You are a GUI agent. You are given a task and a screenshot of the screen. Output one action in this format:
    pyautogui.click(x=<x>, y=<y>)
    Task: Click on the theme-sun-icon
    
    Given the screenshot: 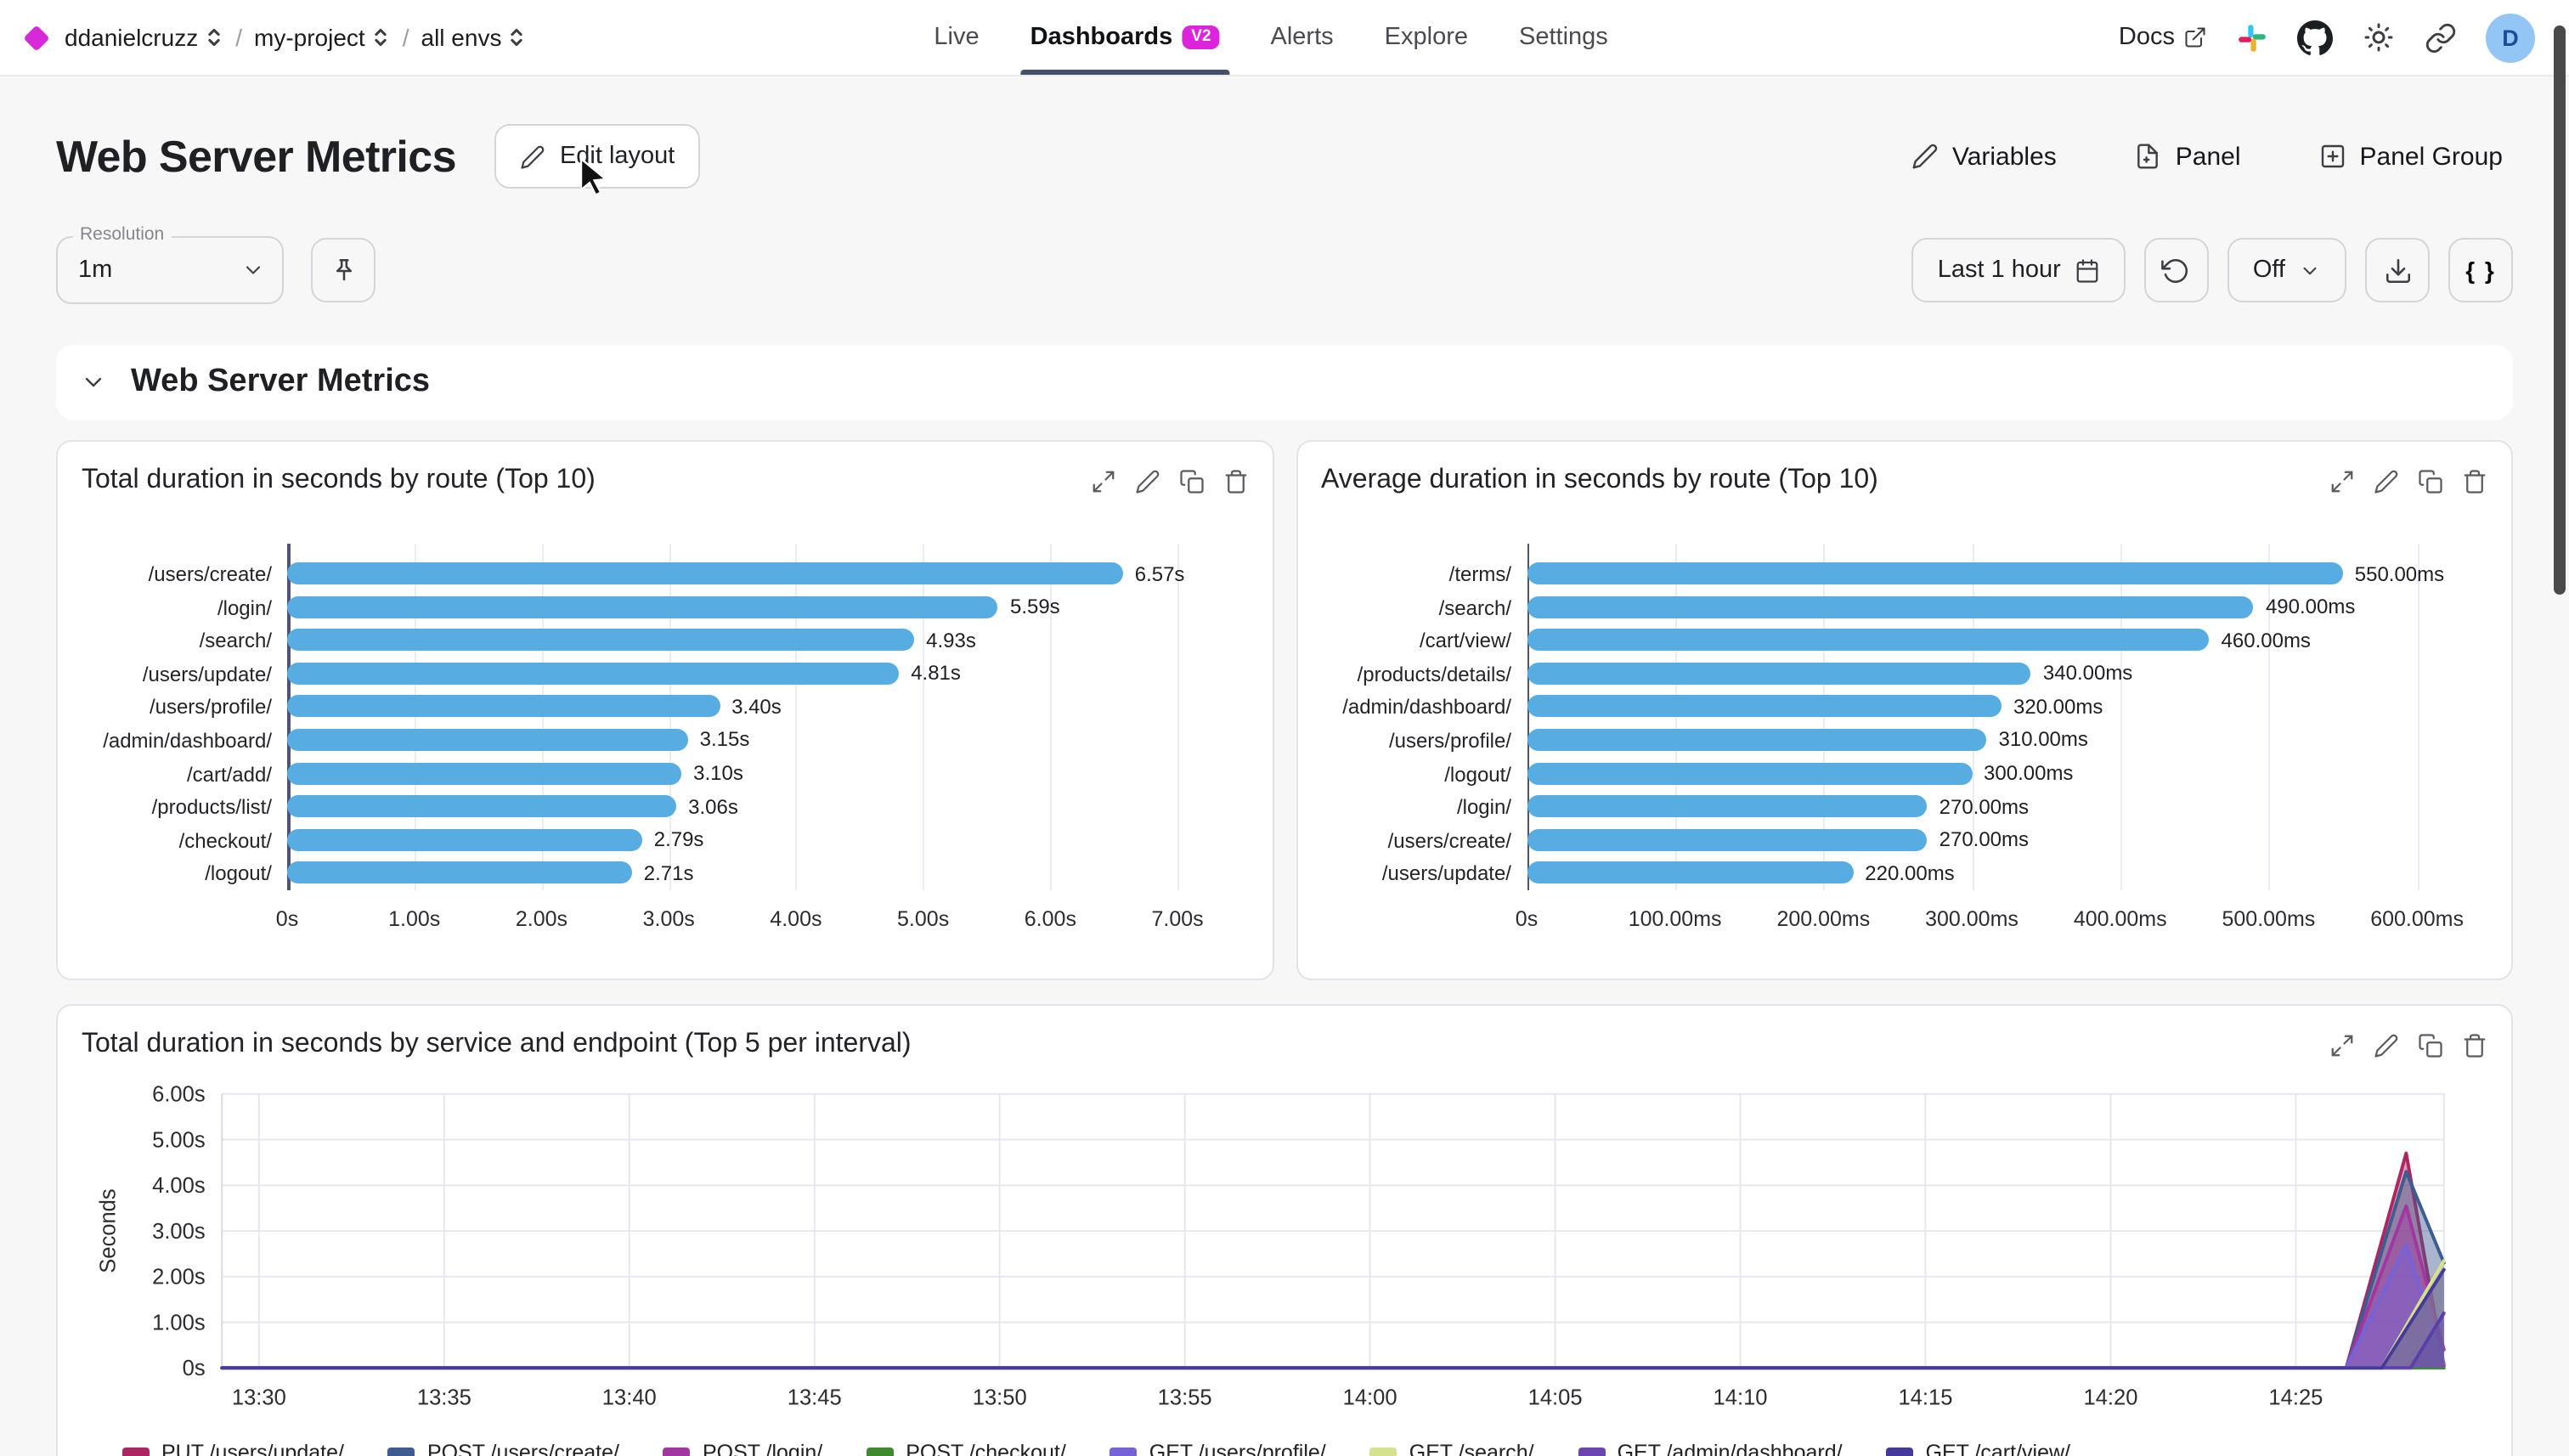 What is the action you would take?
    pyautogui.click(x=2379, y=37)
    